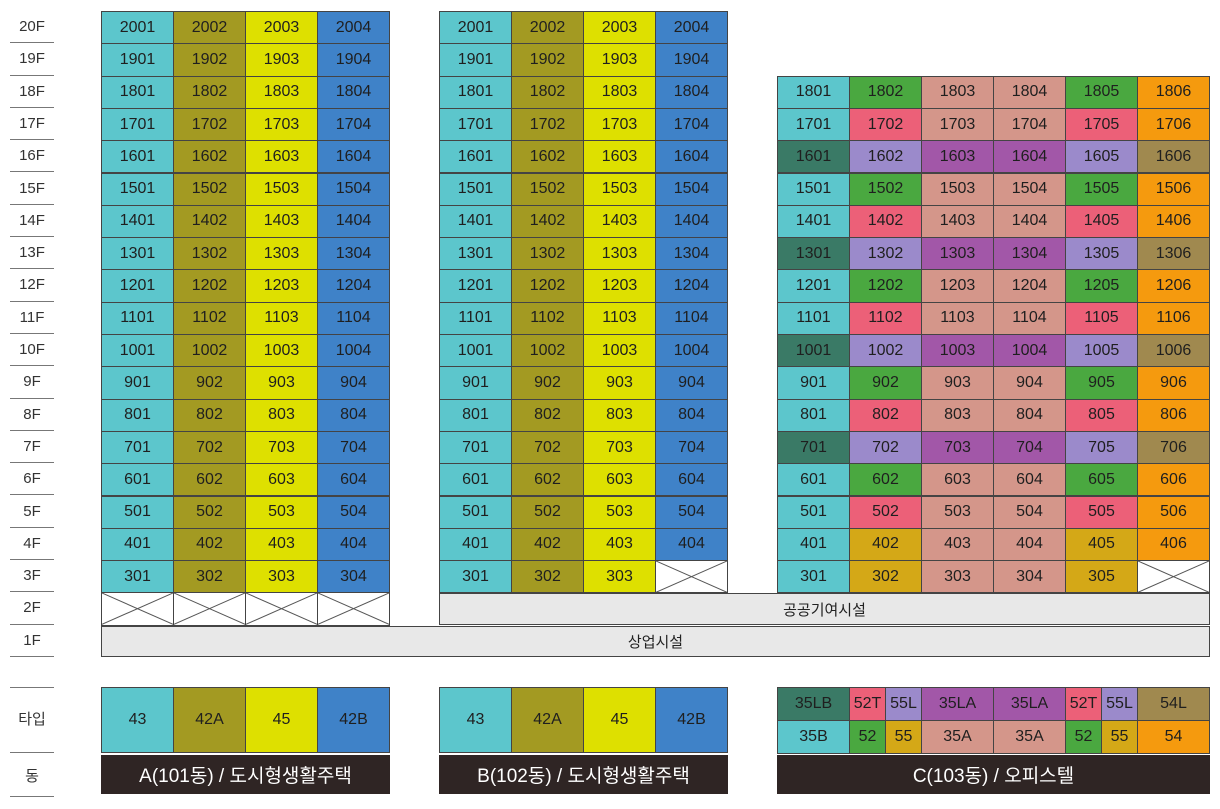  Describe the element at coordinates (1101, 415) in the screenshot. I see `unit-cell: 805` at that location.